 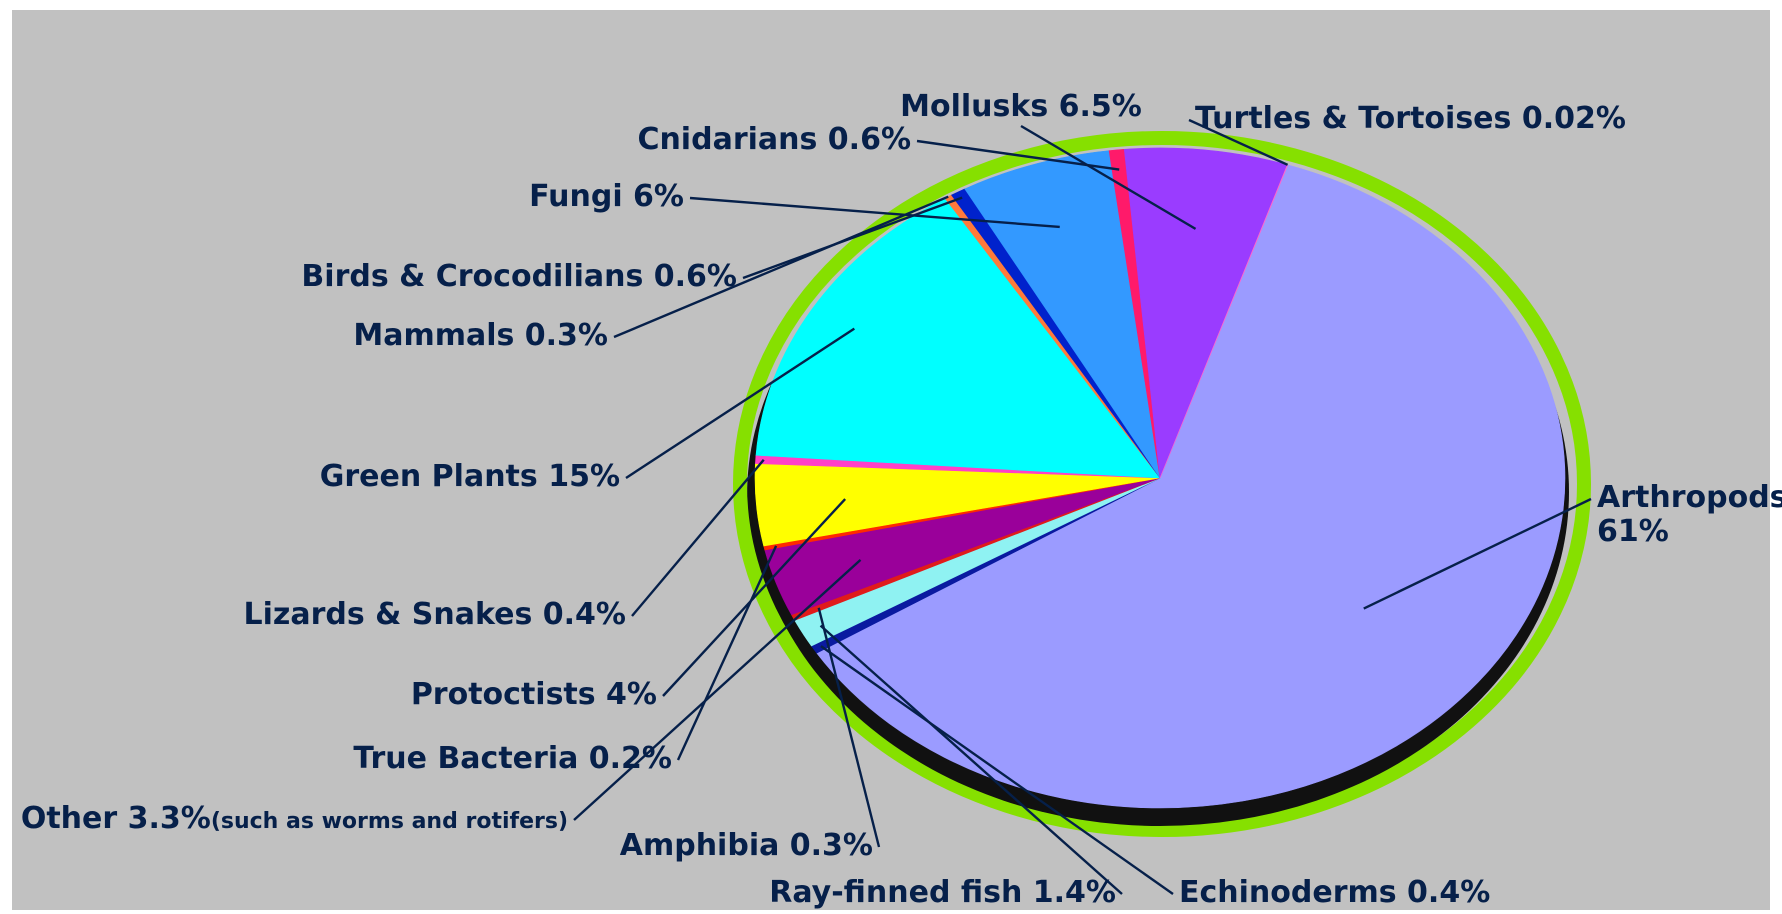 I want to click on slice-label-5: Other 3.3%(such as worms and rotifers), so click(x=294, y=818).